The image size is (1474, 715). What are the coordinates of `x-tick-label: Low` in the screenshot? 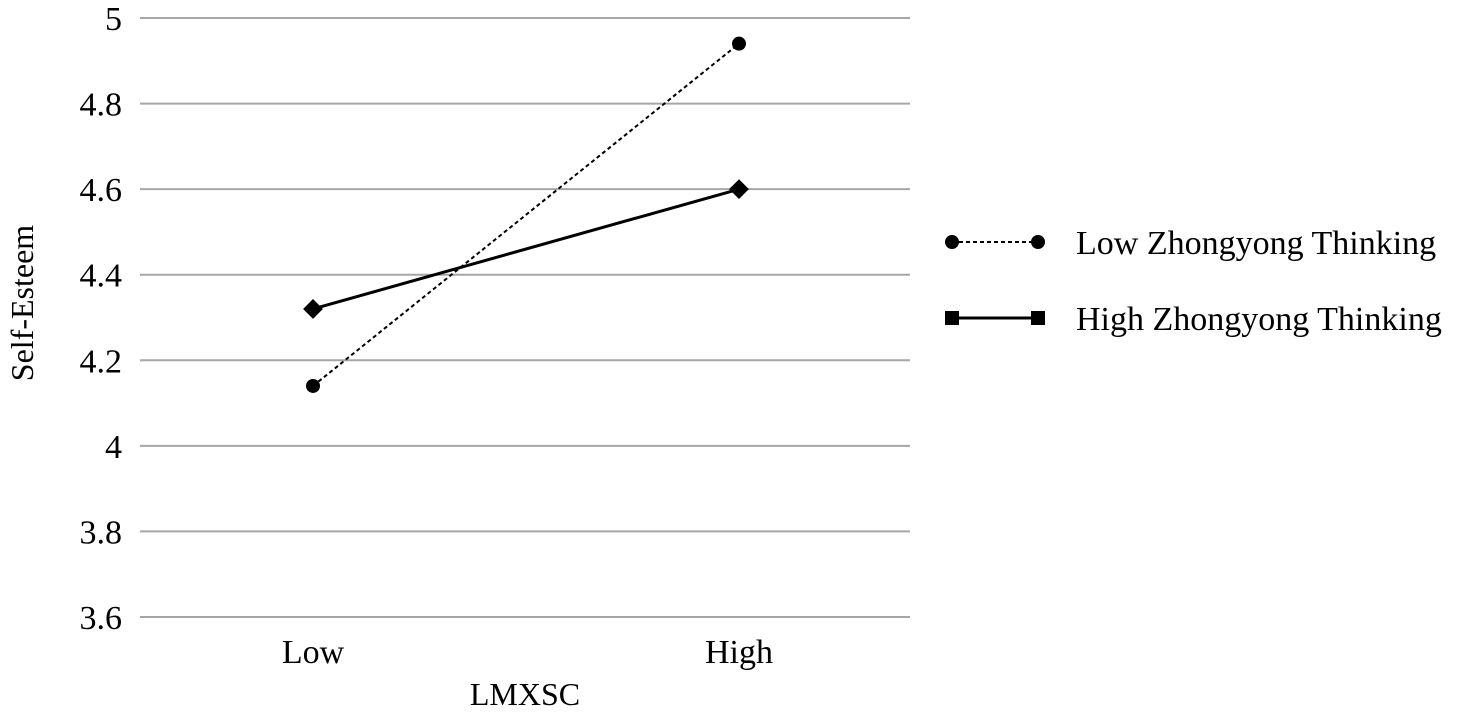 It's located at (313, 652).